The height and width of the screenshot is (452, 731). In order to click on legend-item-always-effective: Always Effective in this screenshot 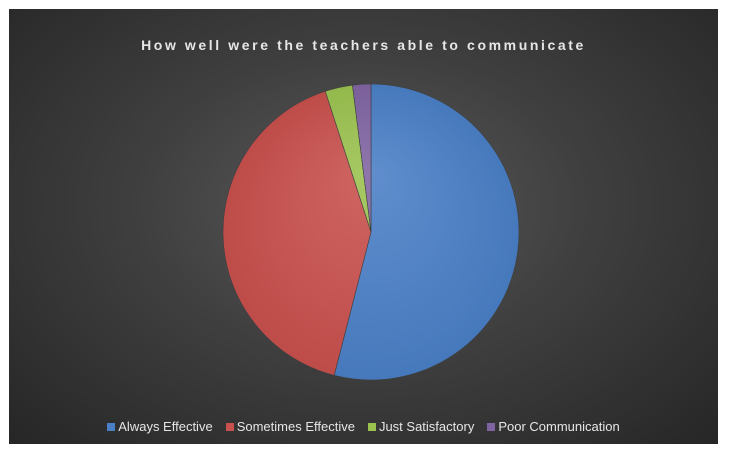, I will do `click(160, 426)`.